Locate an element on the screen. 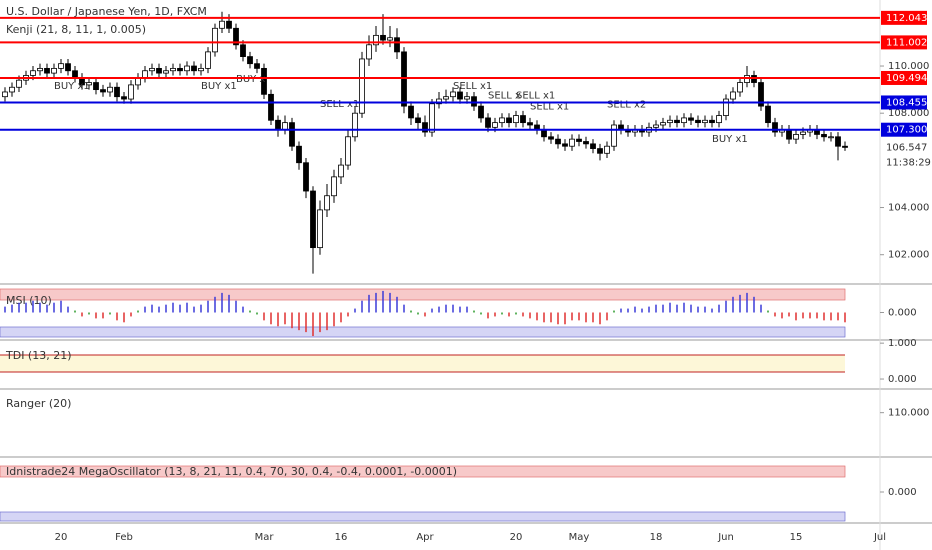 The image size is (932, 550). osc-lower-band is located at coordinates (423, 516).